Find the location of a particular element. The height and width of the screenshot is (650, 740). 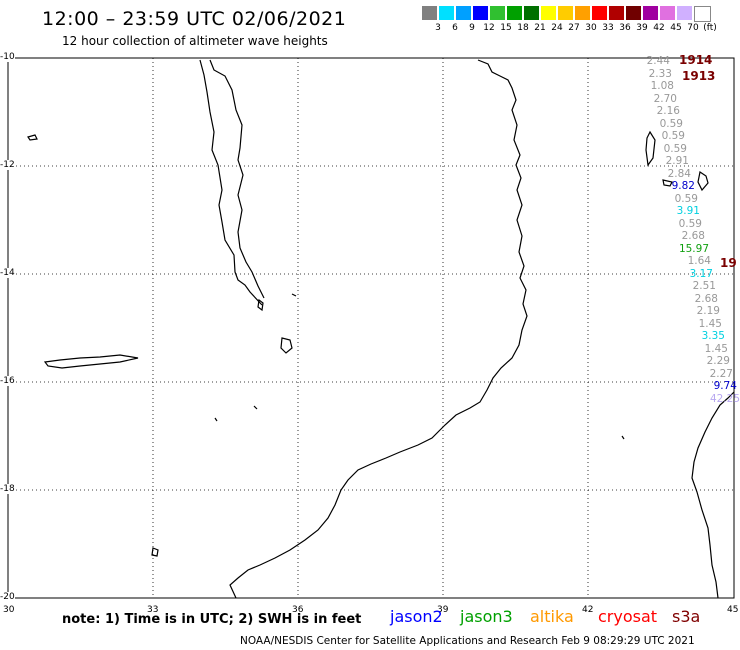

wave-height-value: 2.16 is located at coordinates (668, 111).